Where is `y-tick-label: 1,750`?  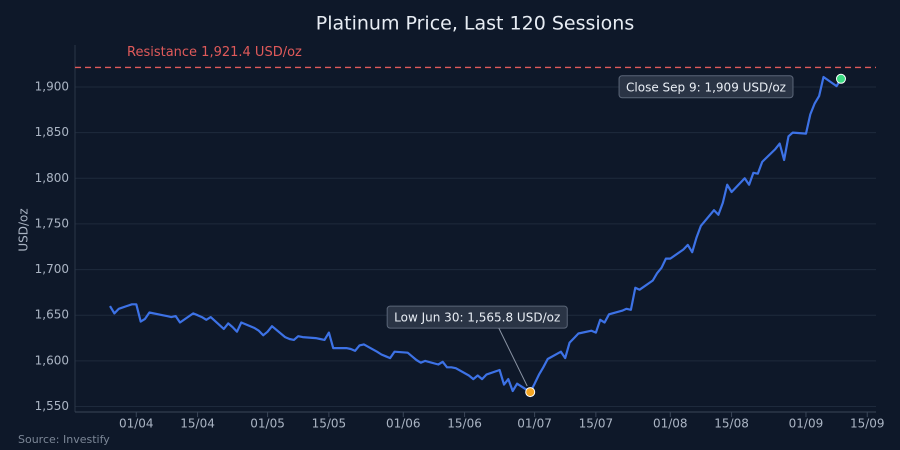 y-tick-label: 1,750 is located at coordinates (52, 223).